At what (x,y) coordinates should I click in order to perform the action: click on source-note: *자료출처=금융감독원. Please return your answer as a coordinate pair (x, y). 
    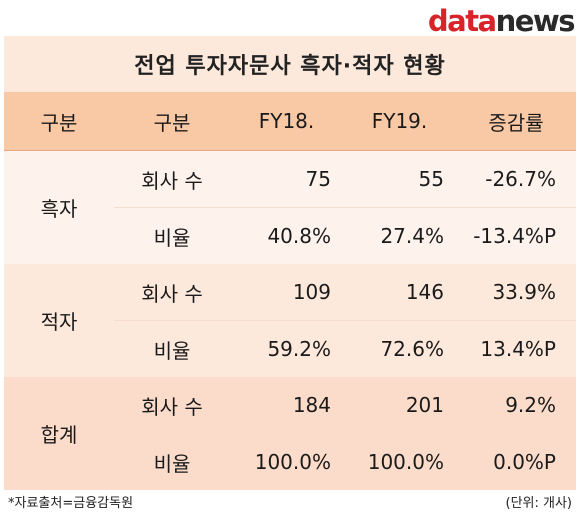
    Looking at the image, I should click on (71, 503).